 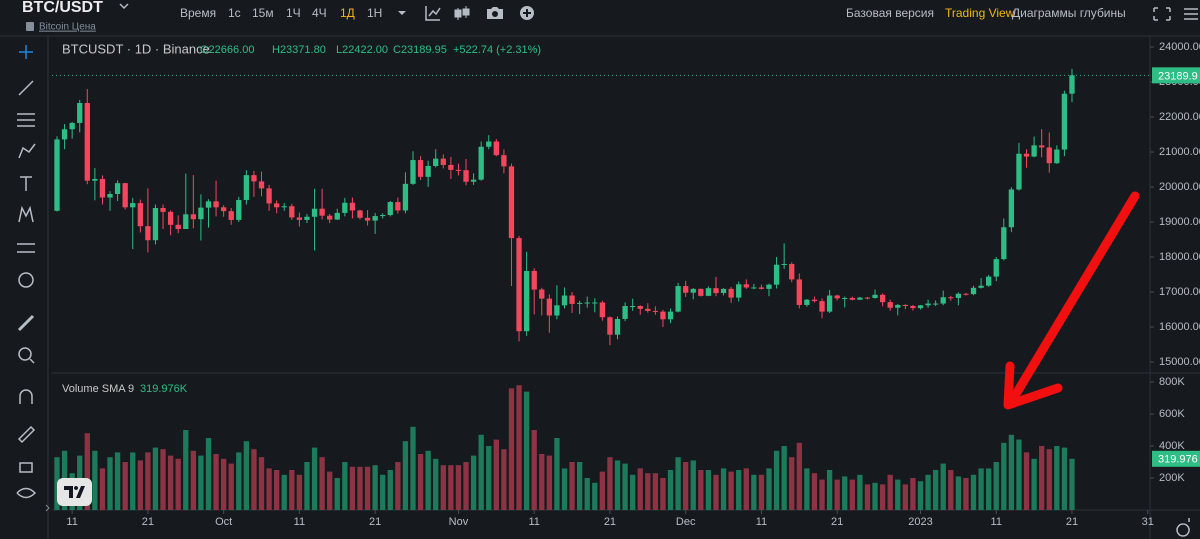 What do you see at coordinates (319, 13) in the screenshot?
I see `interval-button: 4Ч` at bounding box center [319, 13].